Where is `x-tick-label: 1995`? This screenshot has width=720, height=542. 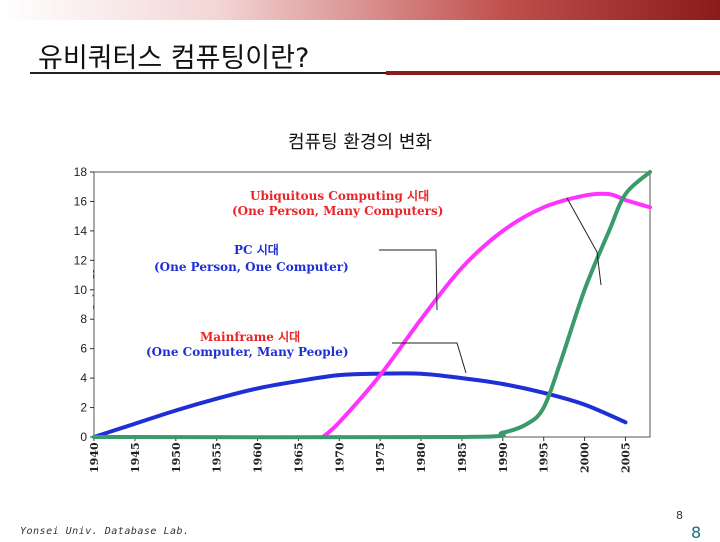
x-tick-label: 1995 is located at coordinates (544, 457).